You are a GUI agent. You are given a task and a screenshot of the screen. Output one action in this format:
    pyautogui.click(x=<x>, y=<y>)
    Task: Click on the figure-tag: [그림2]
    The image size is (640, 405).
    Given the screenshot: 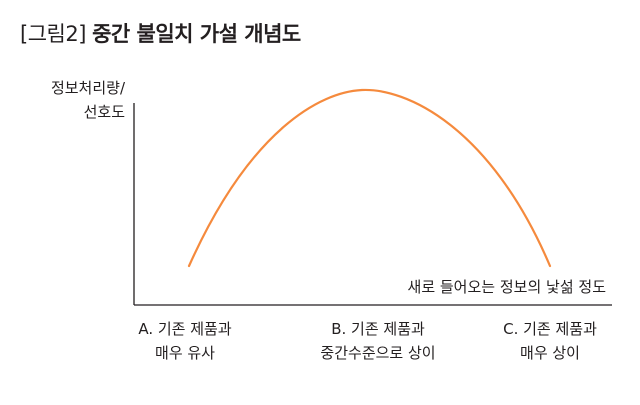 What is the action you would take?
    pyautogui.click(x=53, y=34)
    